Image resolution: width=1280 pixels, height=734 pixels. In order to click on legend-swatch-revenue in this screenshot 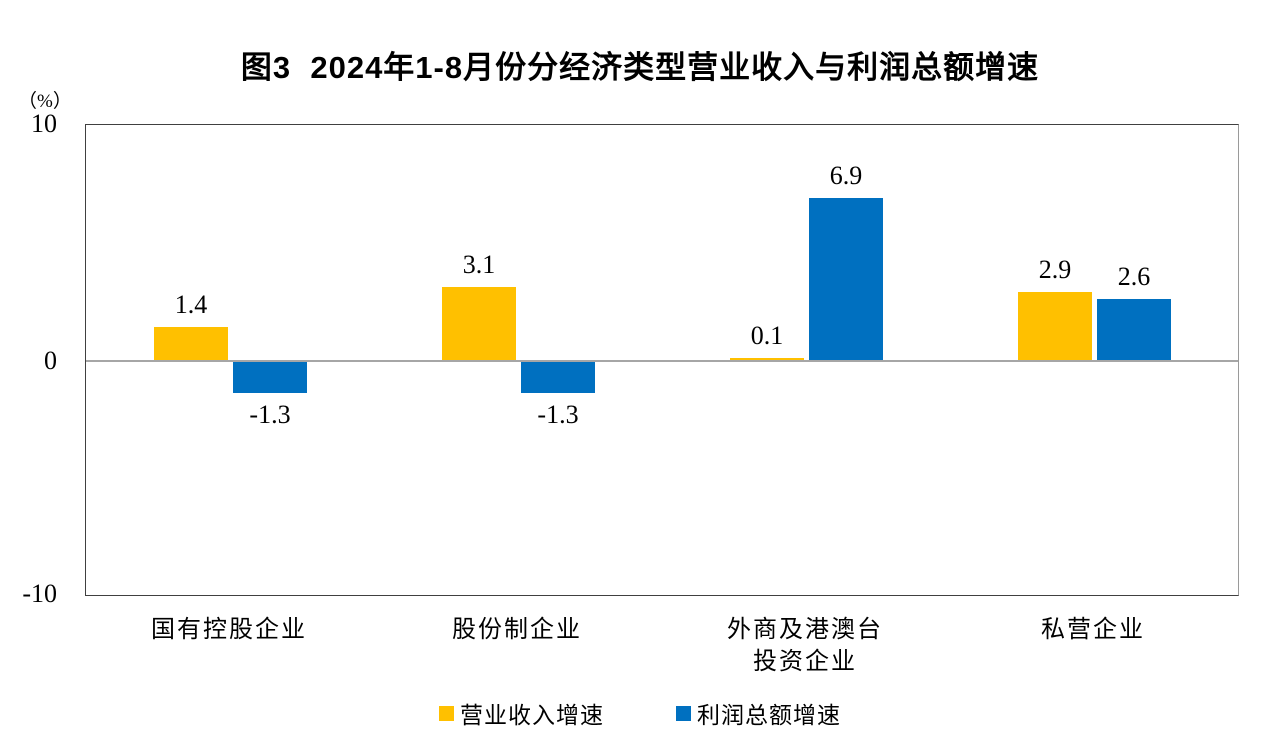, I will do `click(446, 713)`.